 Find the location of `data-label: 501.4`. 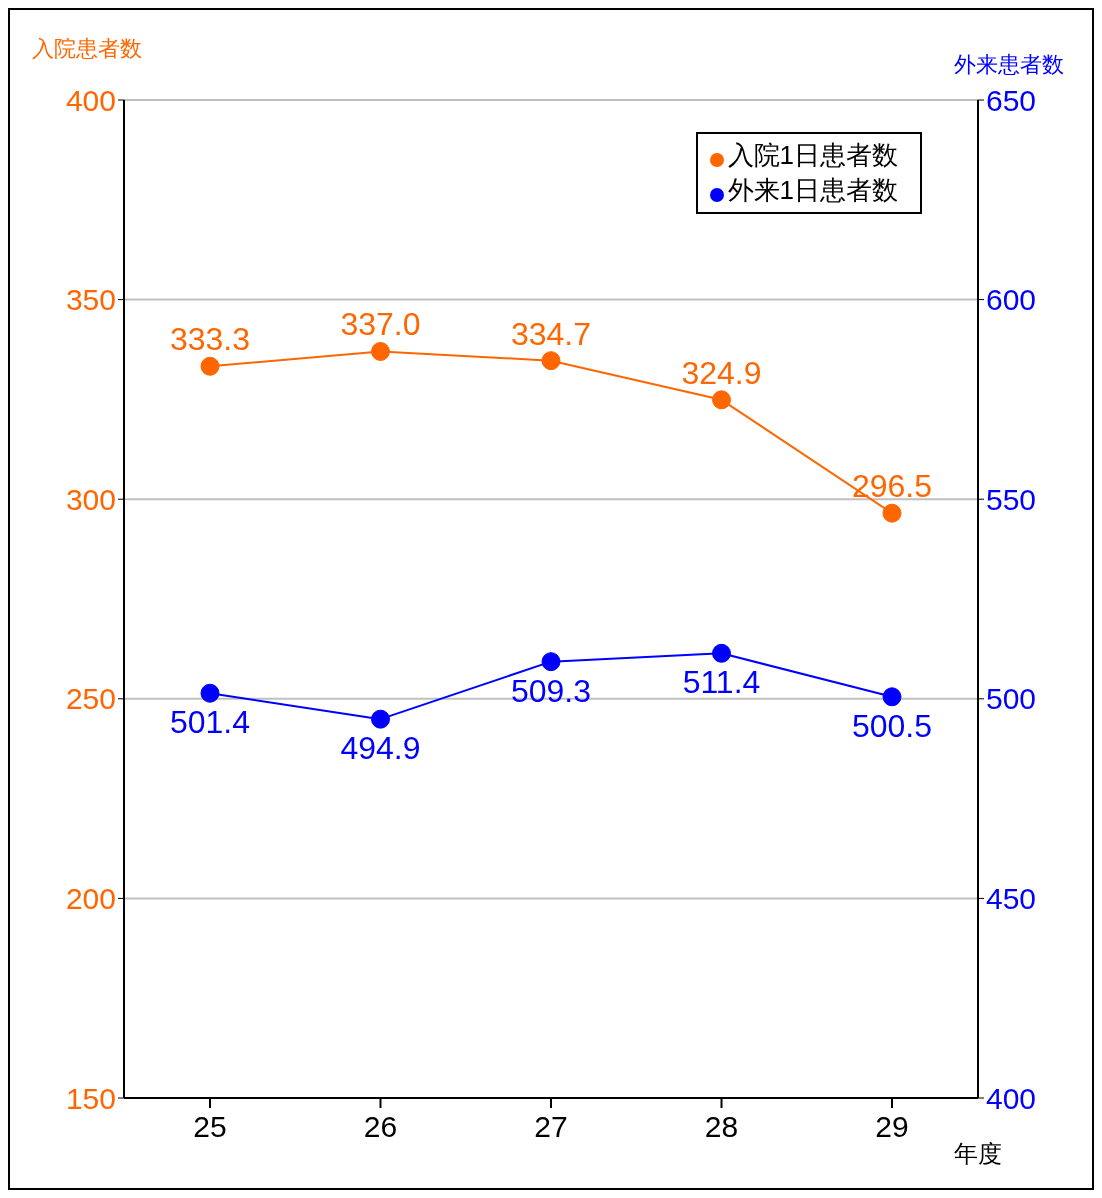

data-label: 501.4 is located at coordinates (210, 722).